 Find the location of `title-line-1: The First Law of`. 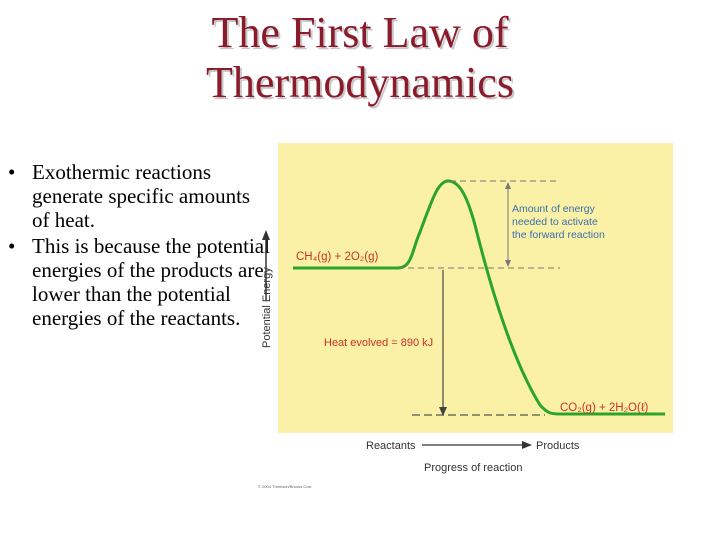

title-line-1: The First Law of is located at coordinates (360, 32).